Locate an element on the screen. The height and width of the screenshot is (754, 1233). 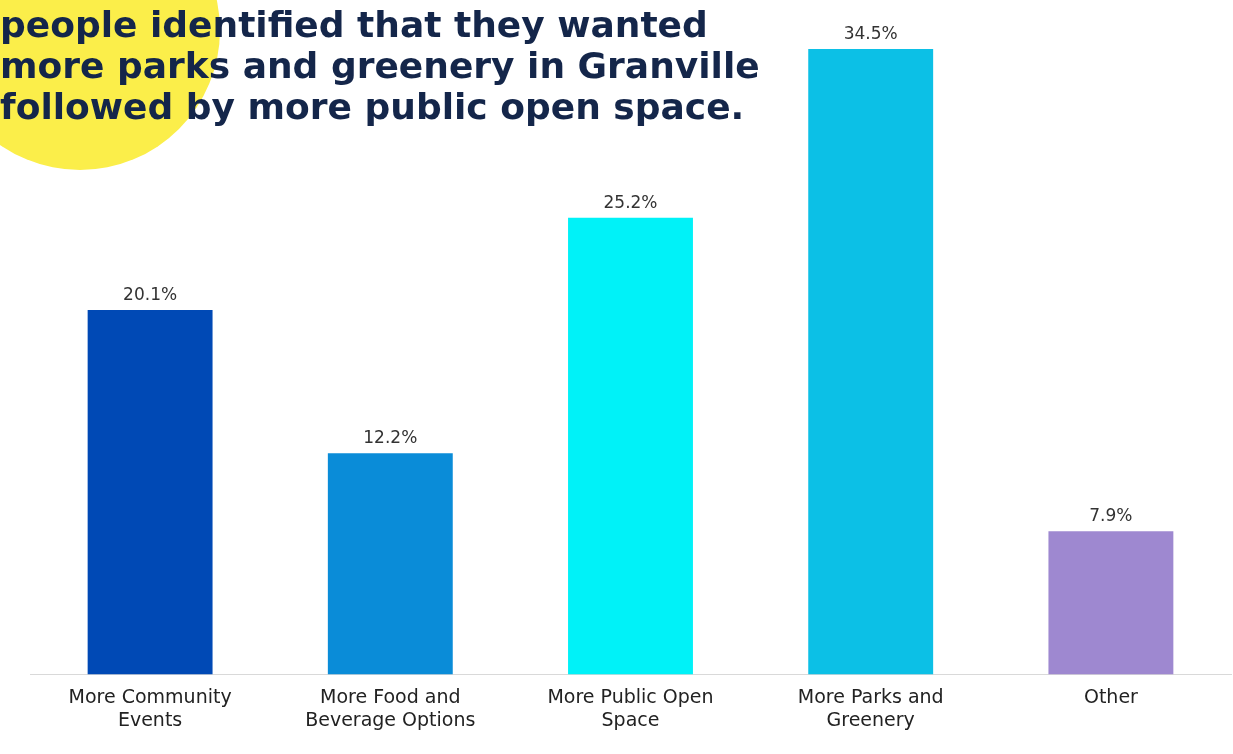
x-tick-label: More Public Open Space is located at coordinates (630, 707).